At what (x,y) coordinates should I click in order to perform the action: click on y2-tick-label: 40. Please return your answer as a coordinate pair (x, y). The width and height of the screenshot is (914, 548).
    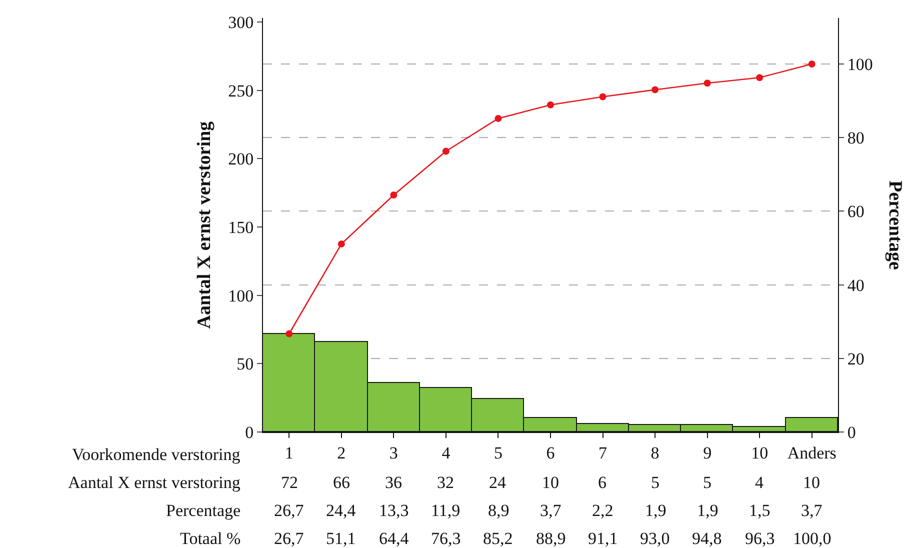
    Looking at the image, I should click on (855, 285).